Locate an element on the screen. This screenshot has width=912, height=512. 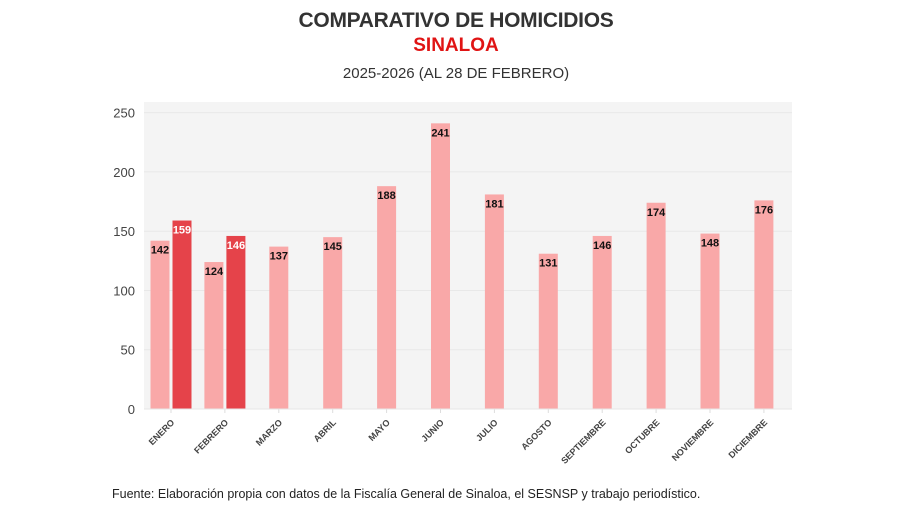
data-label-2025-marzo: 137 is located at coordinates (279, 257).